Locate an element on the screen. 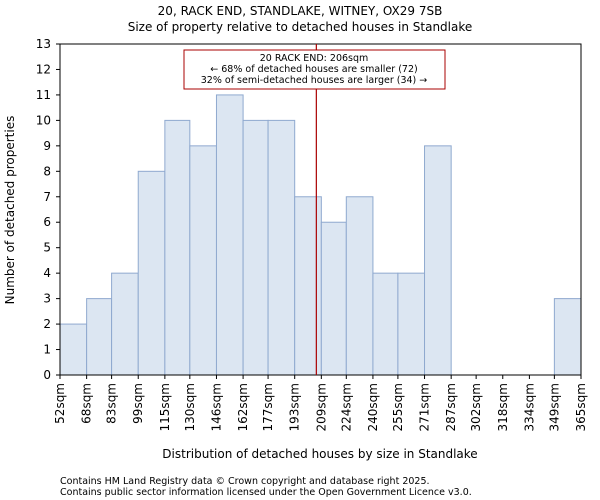 This screenshot has height=500, width=600. x-tick-label: 83sqm is located at coordinates (112, 403).